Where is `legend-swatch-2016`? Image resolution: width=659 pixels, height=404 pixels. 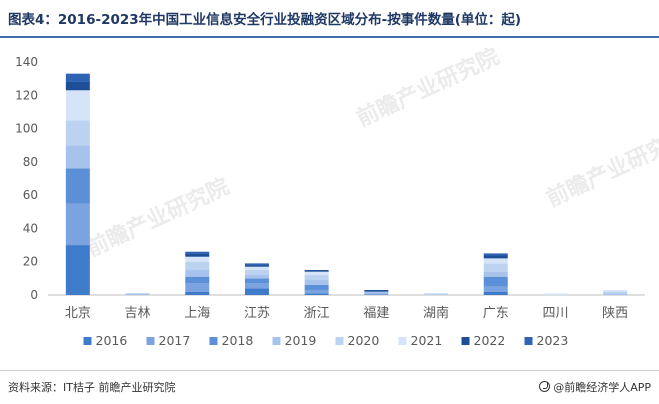 legend-swatch-2016 is located at coordinates (87, 341).